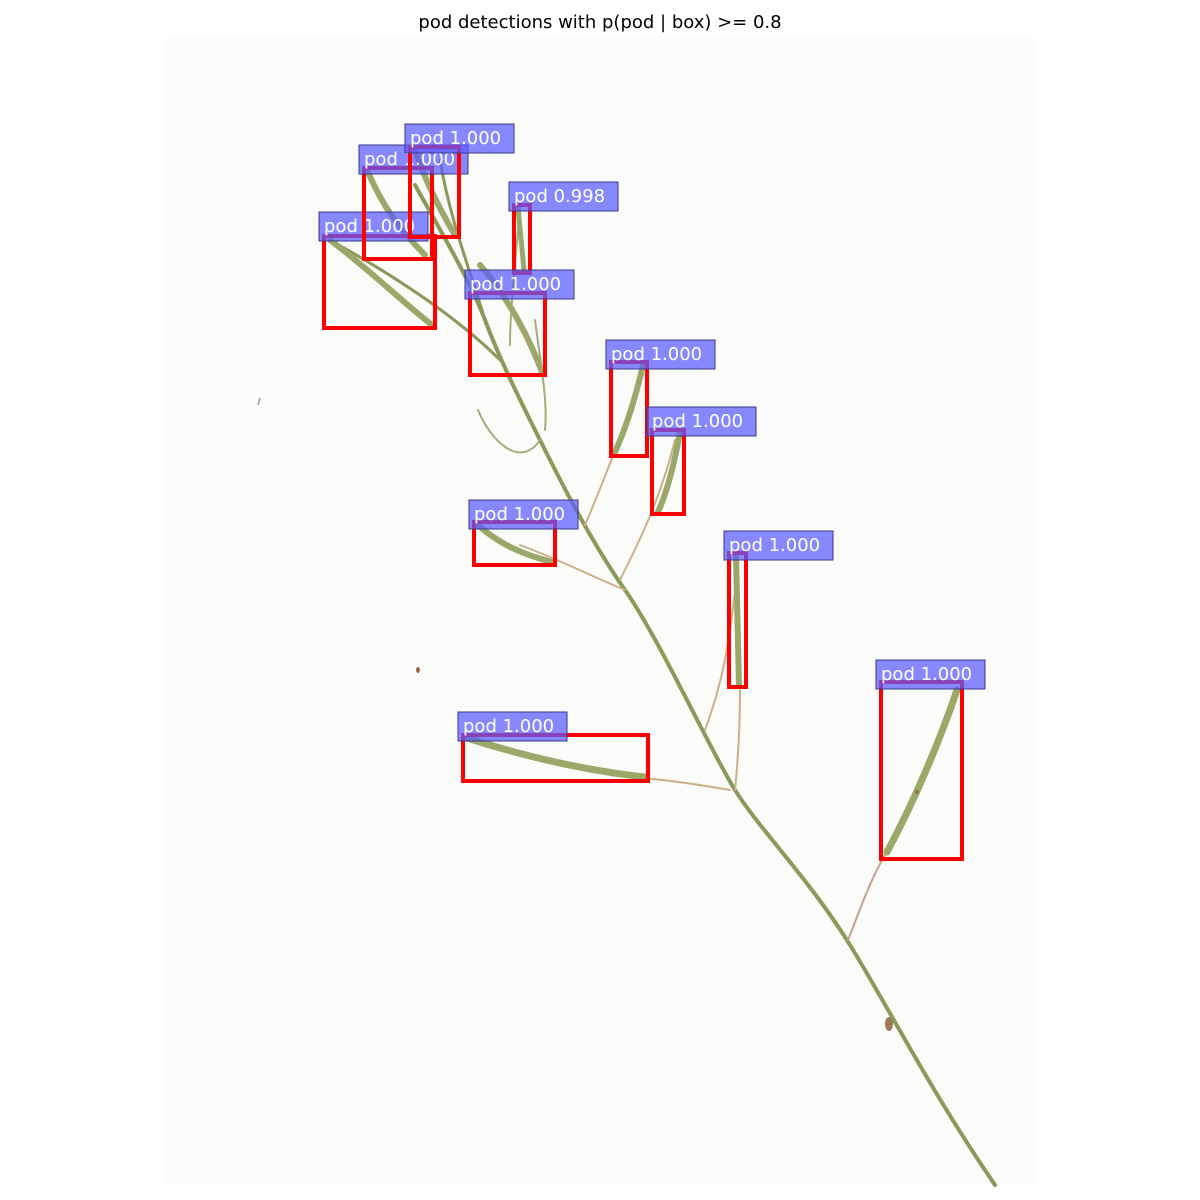 This screenshot has width=1200, height=1200. I want to click on pedicel-lower, so click(737, 740).